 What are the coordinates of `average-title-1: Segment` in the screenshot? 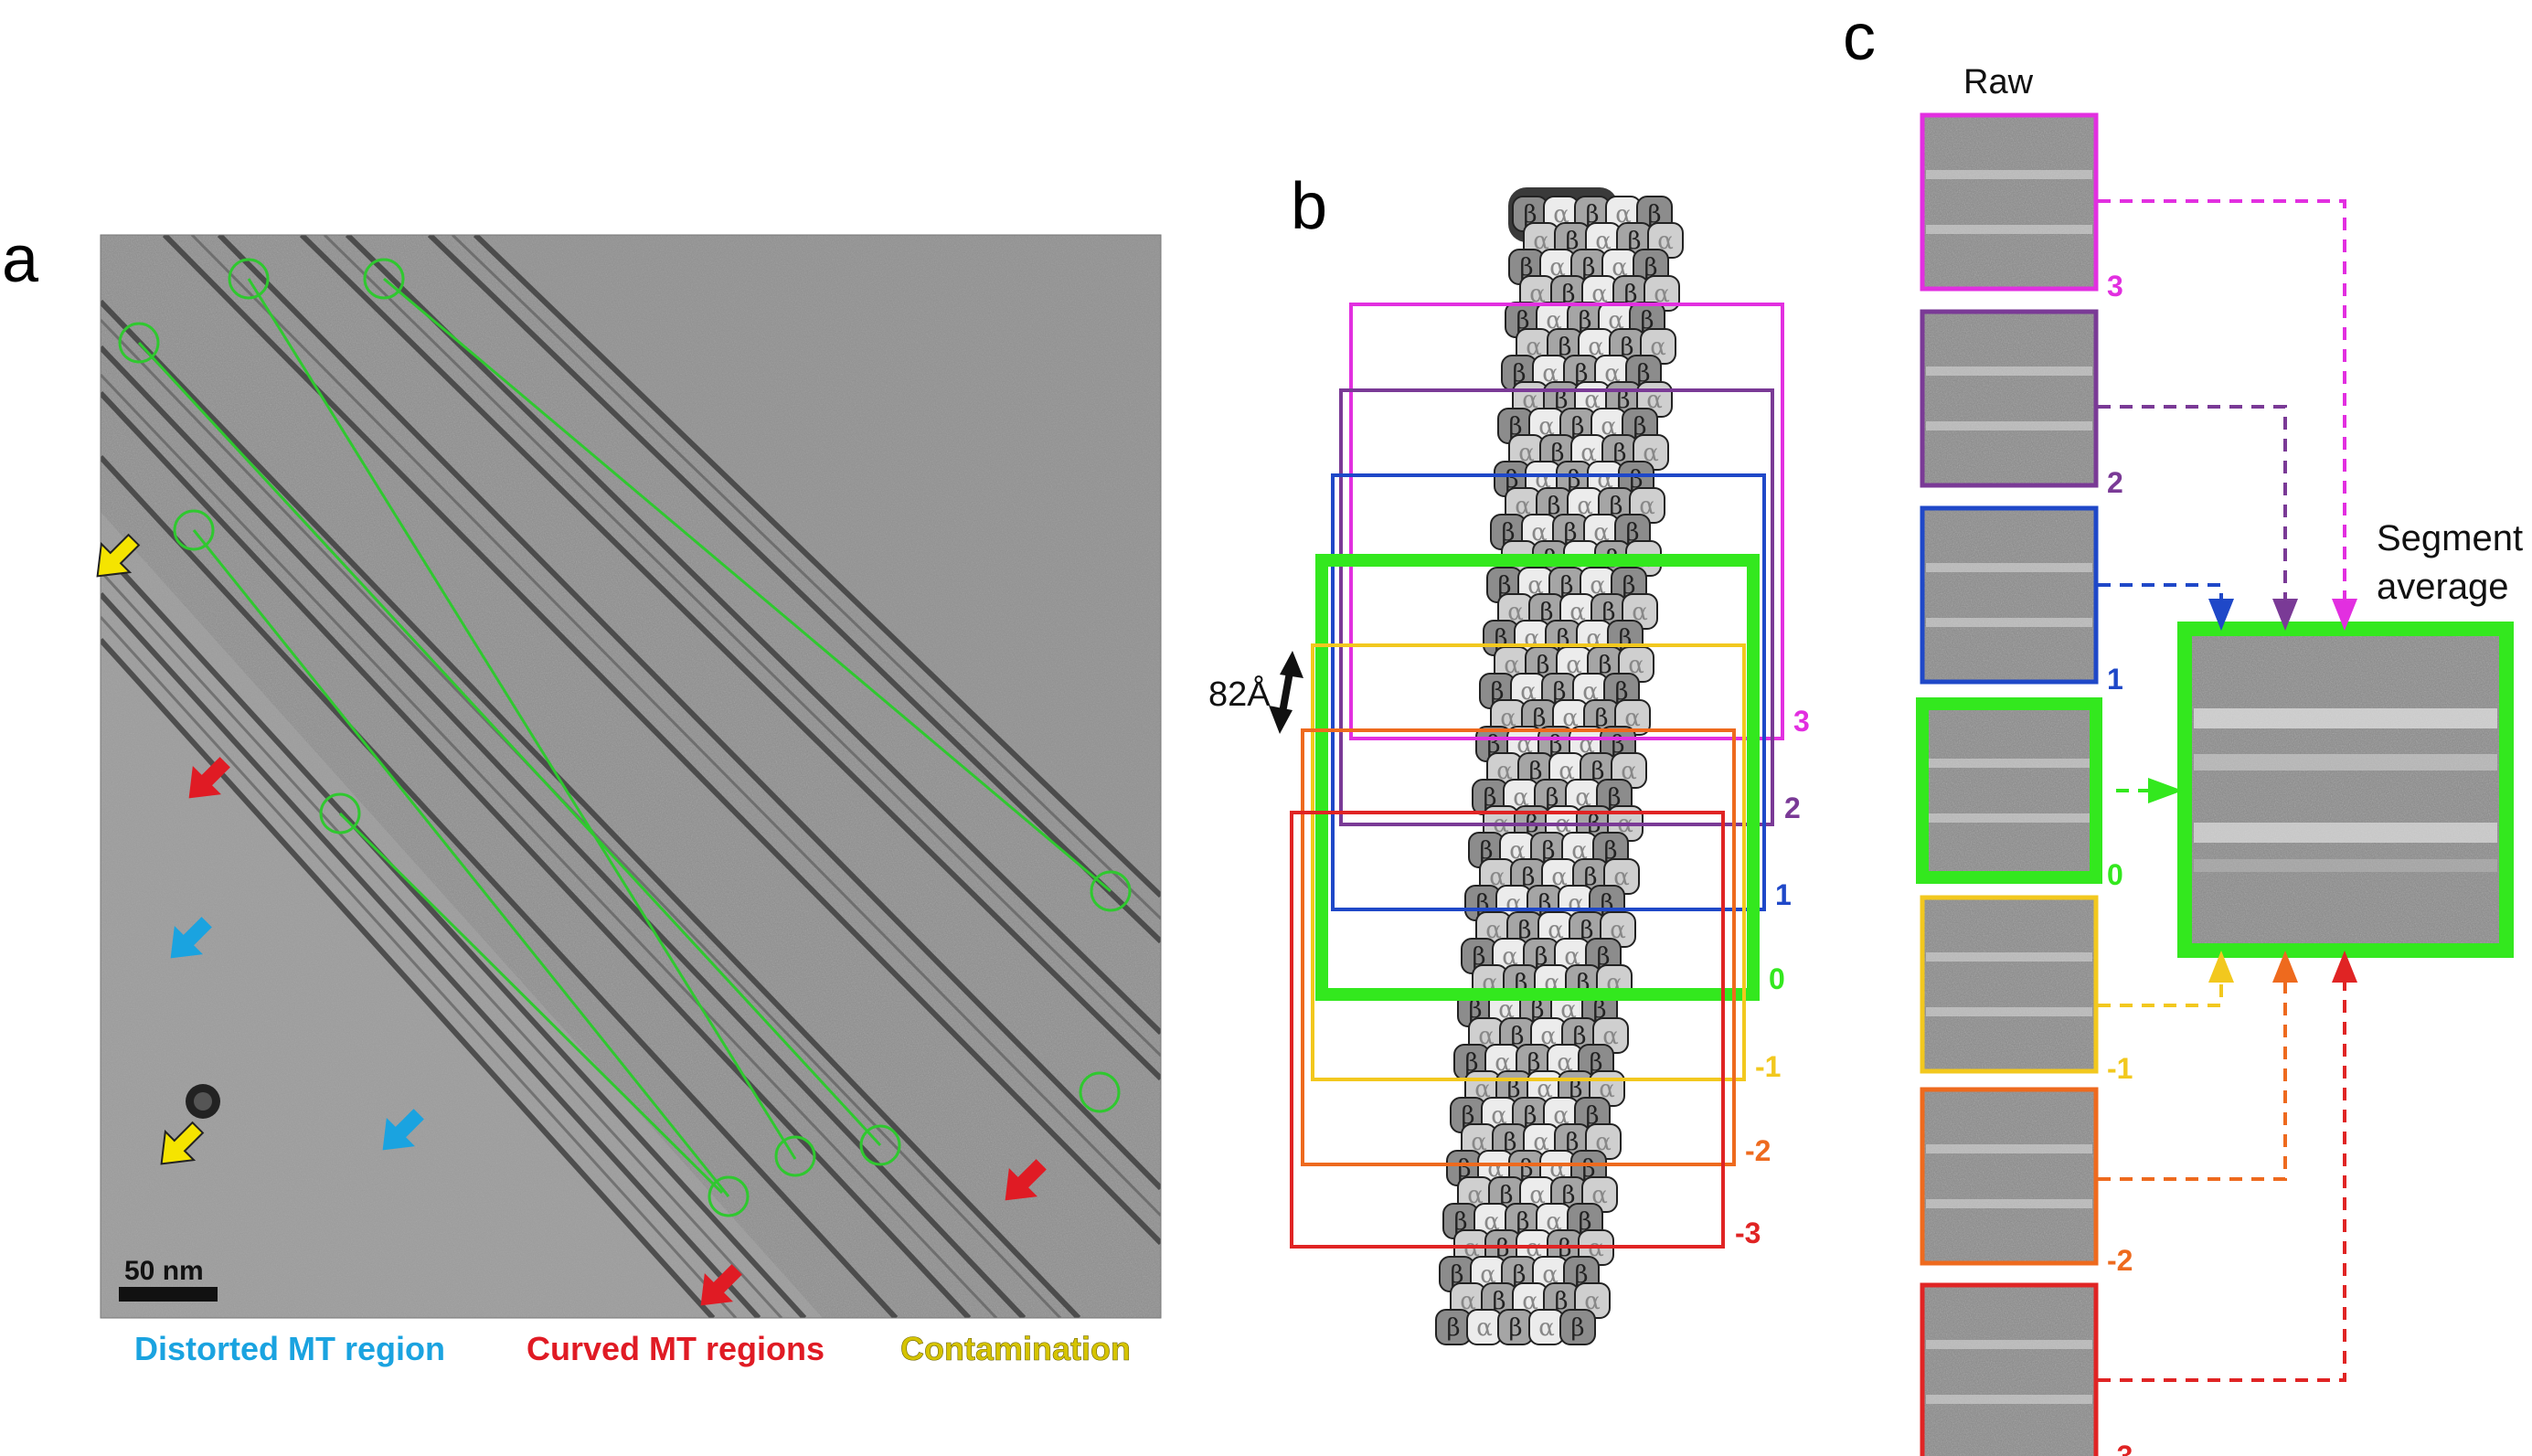 It's located at (2450, 538).